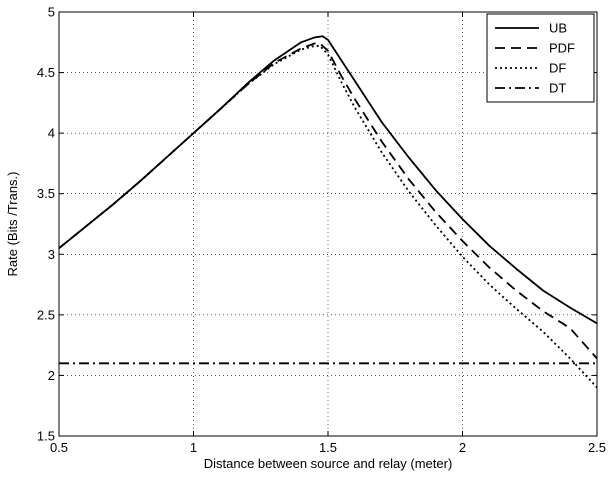 This screenshot has width=610, height=481. I want to click on legend-label-ub: UB, so click(558, 28).